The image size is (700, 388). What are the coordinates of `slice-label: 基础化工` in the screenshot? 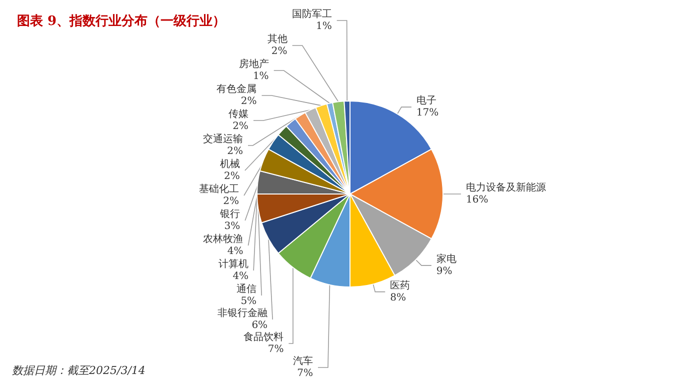 It's located at (219, 189).